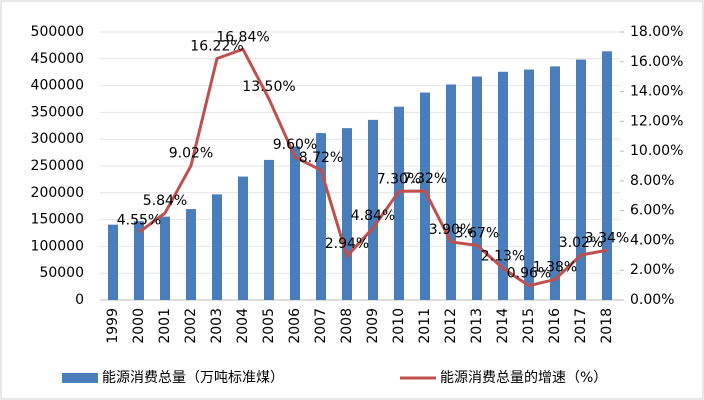 This screenshot has width=704, height=400. What do you see at coordinates (477, 233) in the screenshot?
I see `data-label: 3.67%` at bounding box center [477, 233].